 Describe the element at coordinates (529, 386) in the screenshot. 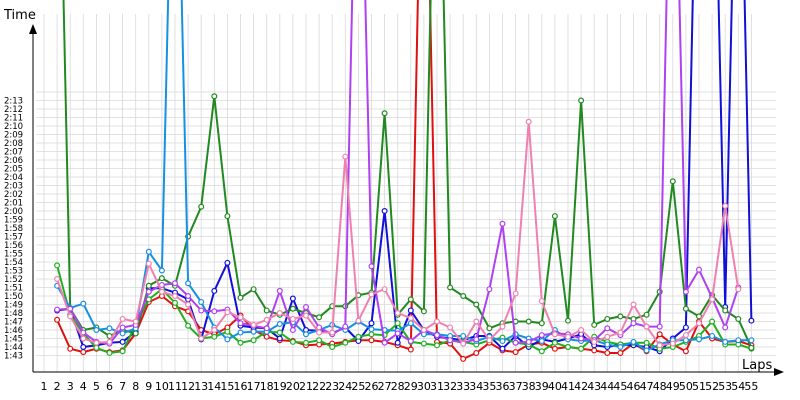

I see `x-tick-label: 38` at that location.